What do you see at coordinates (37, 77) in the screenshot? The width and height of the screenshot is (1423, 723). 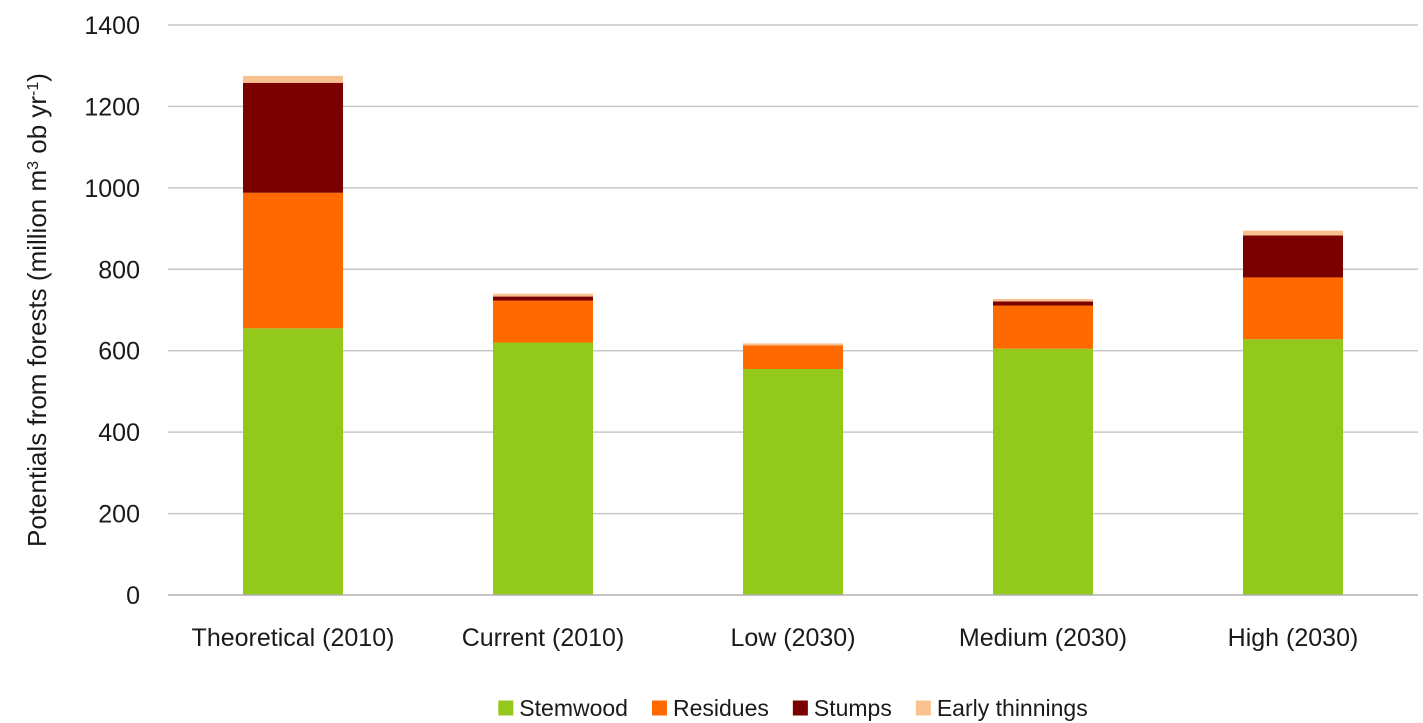 I see `y-axis-label-end: )` at bounding box center [37, 77].